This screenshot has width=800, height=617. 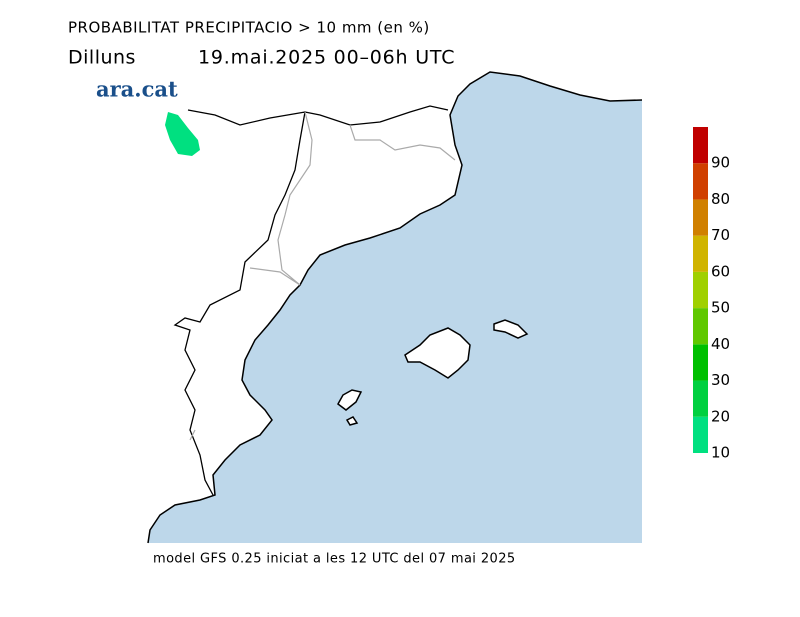 What do you see at coordinates (720, 199) in the screenshot?
I see `colorbar-tick-label: 80` at bounding box center [720, 199].